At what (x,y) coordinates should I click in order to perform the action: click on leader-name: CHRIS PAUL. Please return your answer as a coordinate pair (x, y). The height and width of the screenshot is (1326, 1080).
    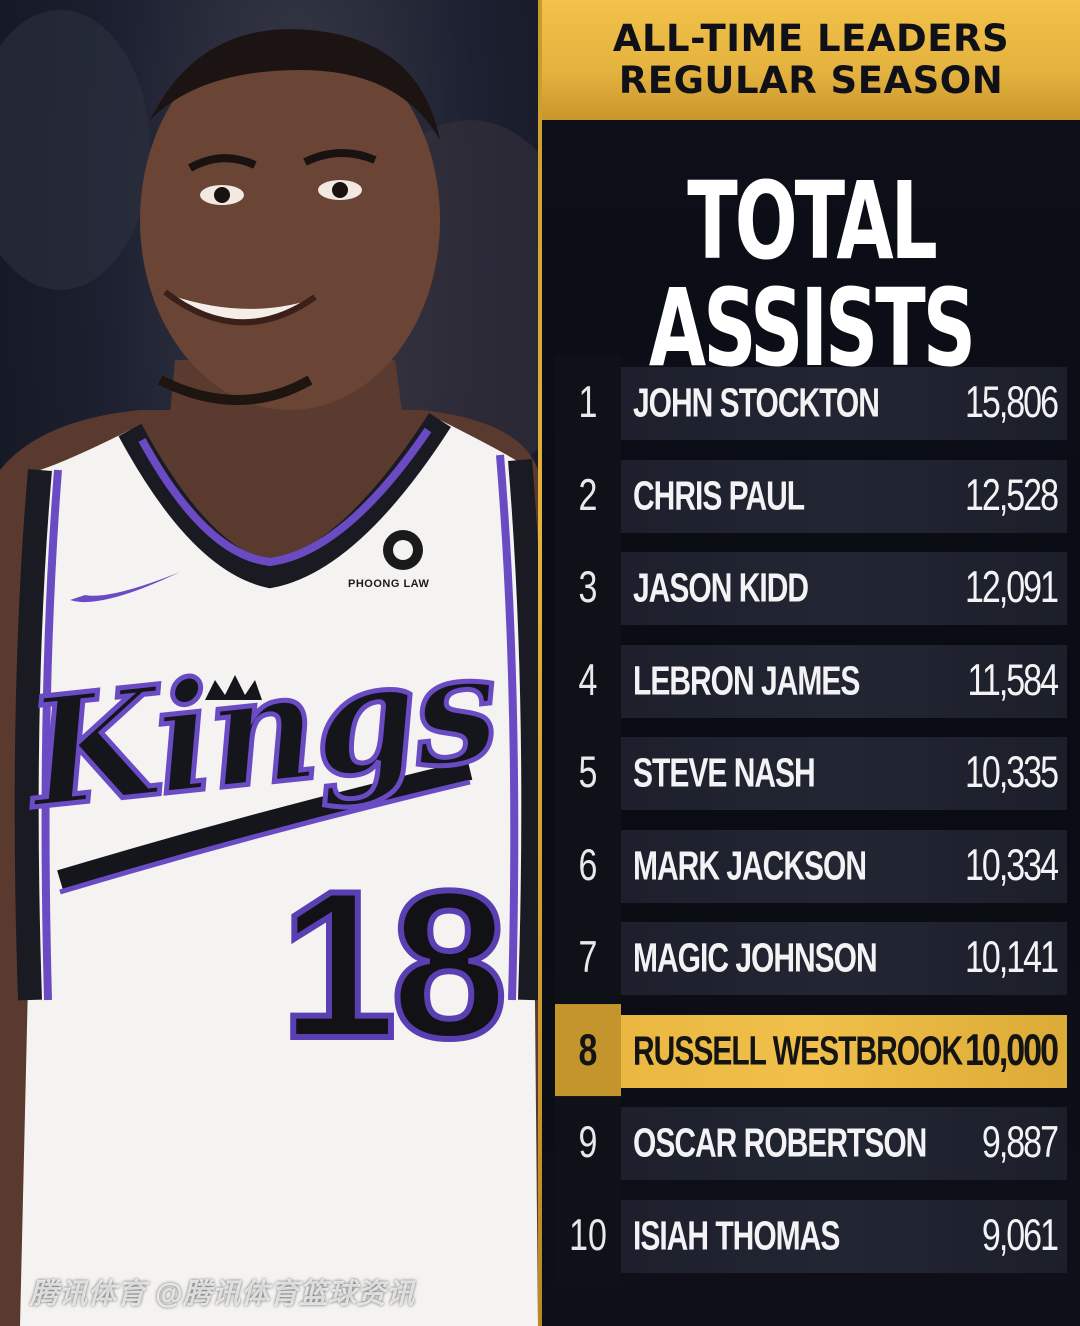
    Looking at the image, I should click on (719, 496).